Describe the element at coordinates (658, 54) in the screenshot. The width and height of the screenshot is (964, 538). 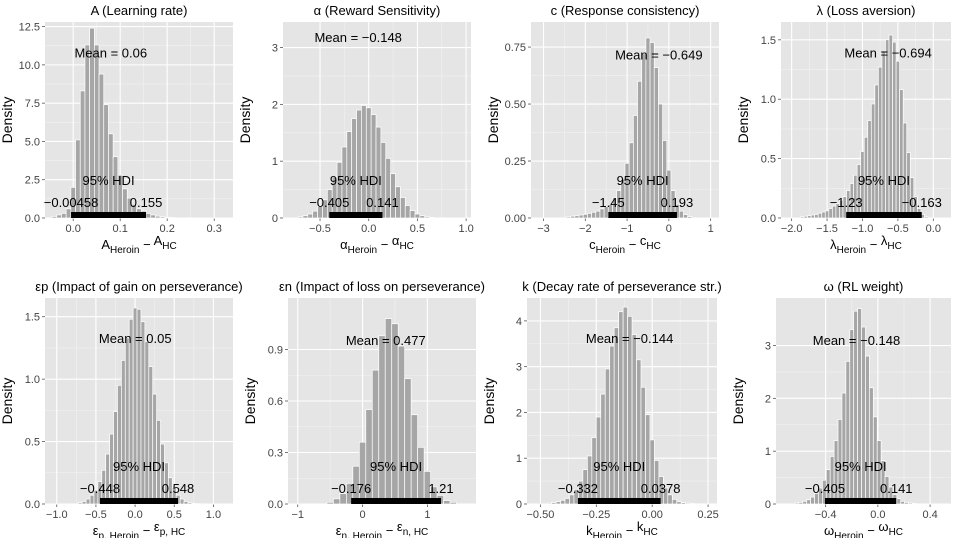
I see `mean-label: Mean = −0.649` at that location.